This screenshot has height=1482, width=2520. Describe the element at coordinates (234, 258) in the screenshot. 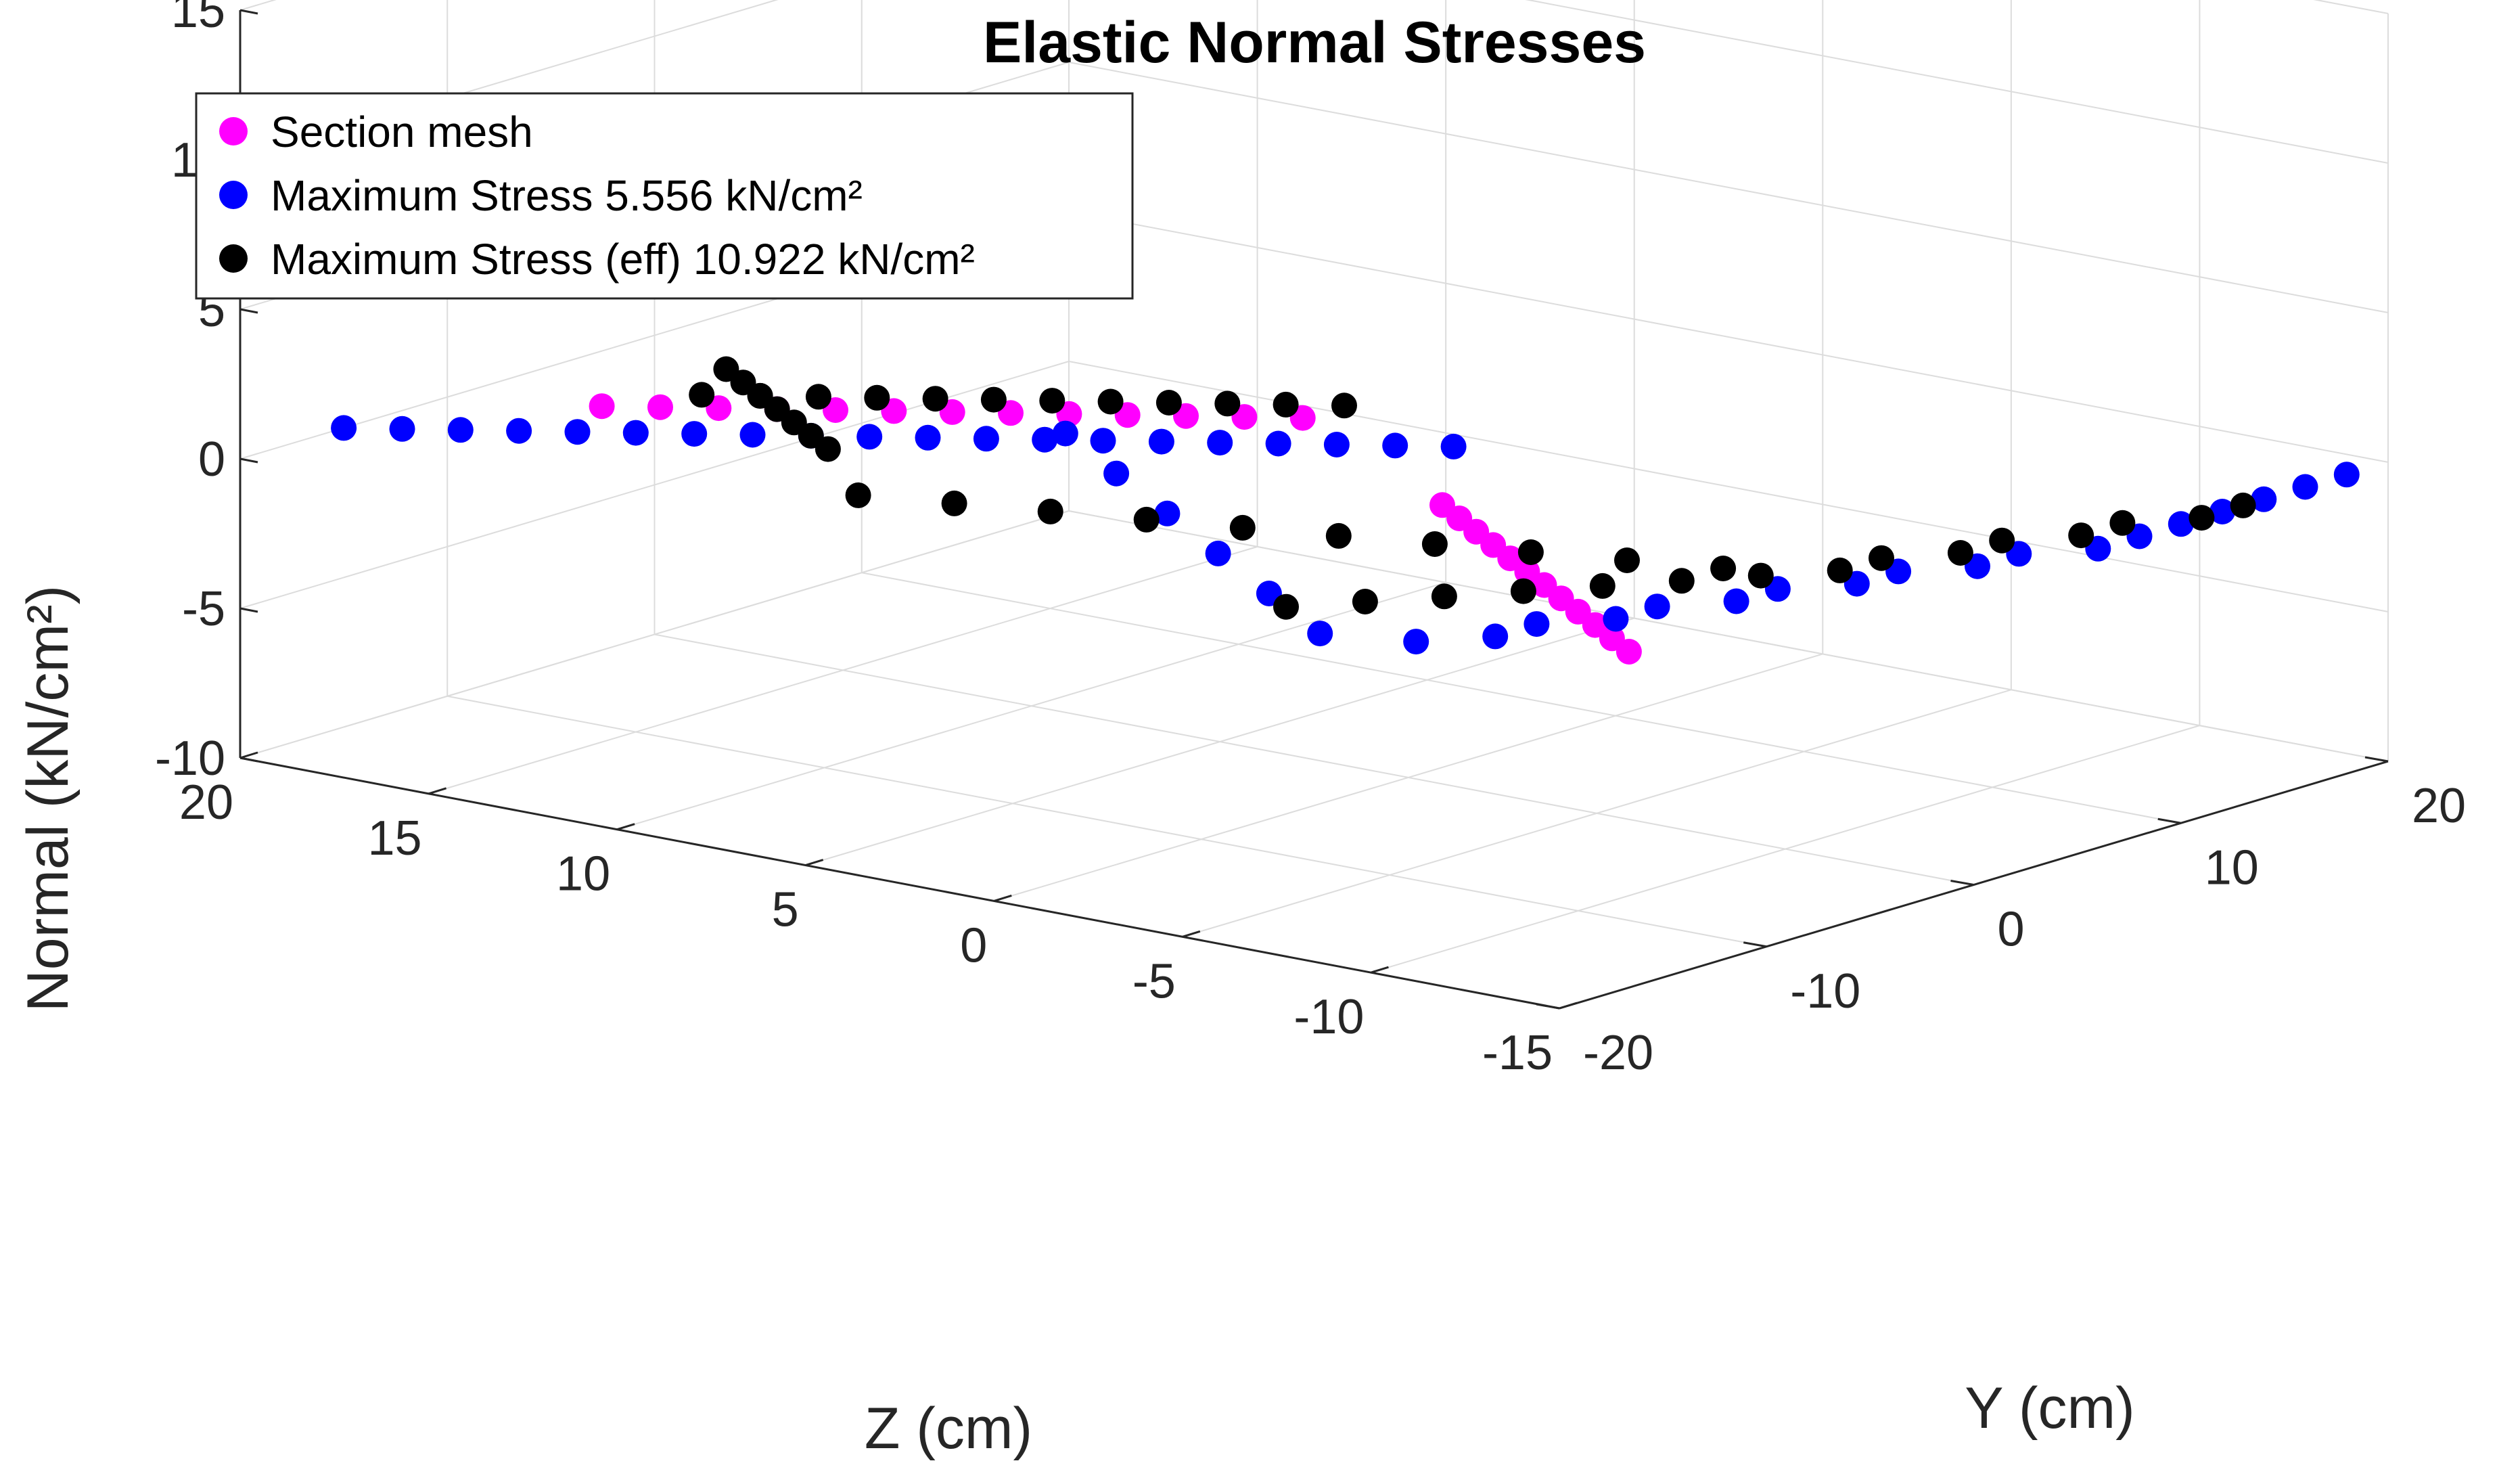

I see `legend-marker-max-stress-eff` at that location.